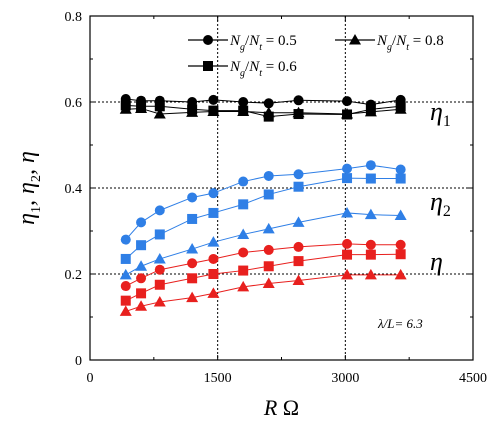 The width and height of the screenshot is (500, 429). I want to click on x-tick-label: 4500, so click(473, 378).